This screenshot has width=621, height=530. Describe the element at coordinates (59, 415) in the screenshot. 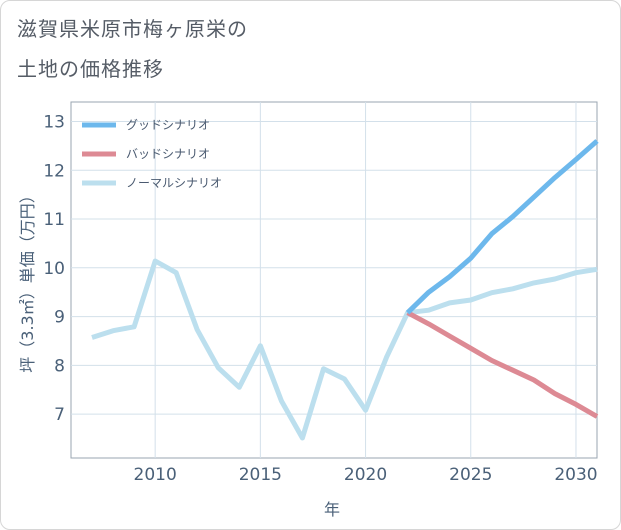

I see `y-tick-label: 7` at that location.